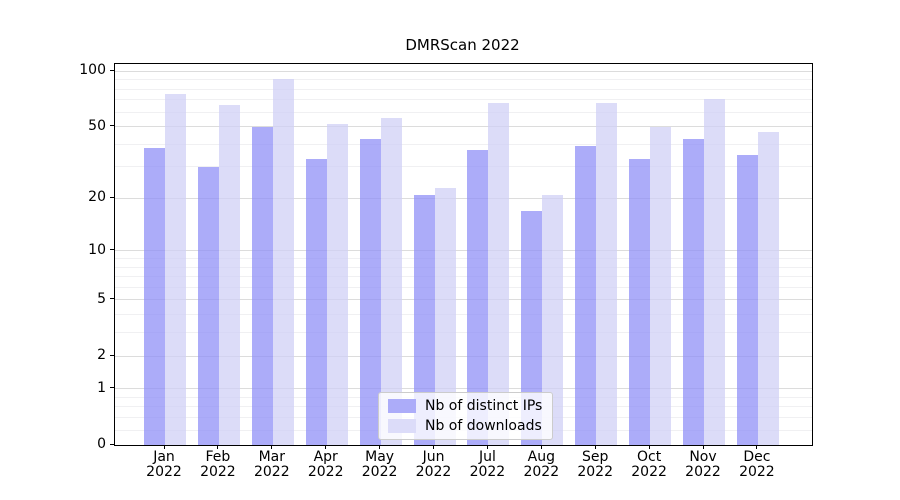  What do you see at coordinates (541, 464) in the screenshot?
I see `x-tick-label-aug: Aug 2022` at bounding box center [541, 464].